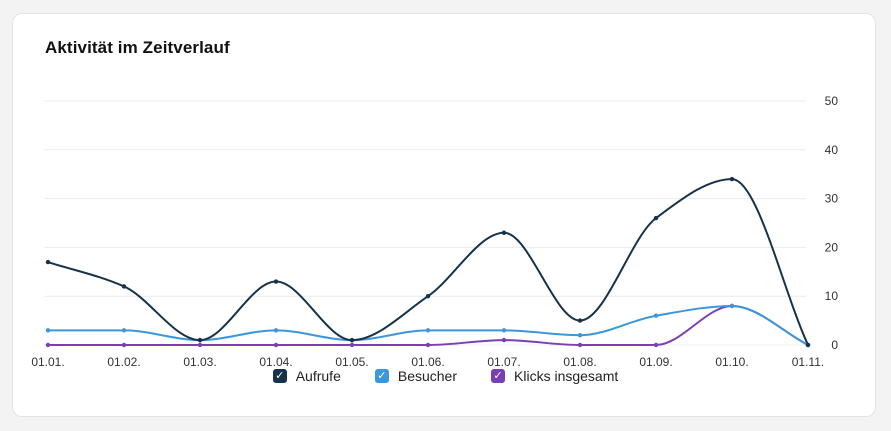 The height and width of the screenshot is (431, 891). What do you see at coordinates (834, 345) in the screenshot?
I see `y-tick-label: 0` at bounding box center [834, 345].